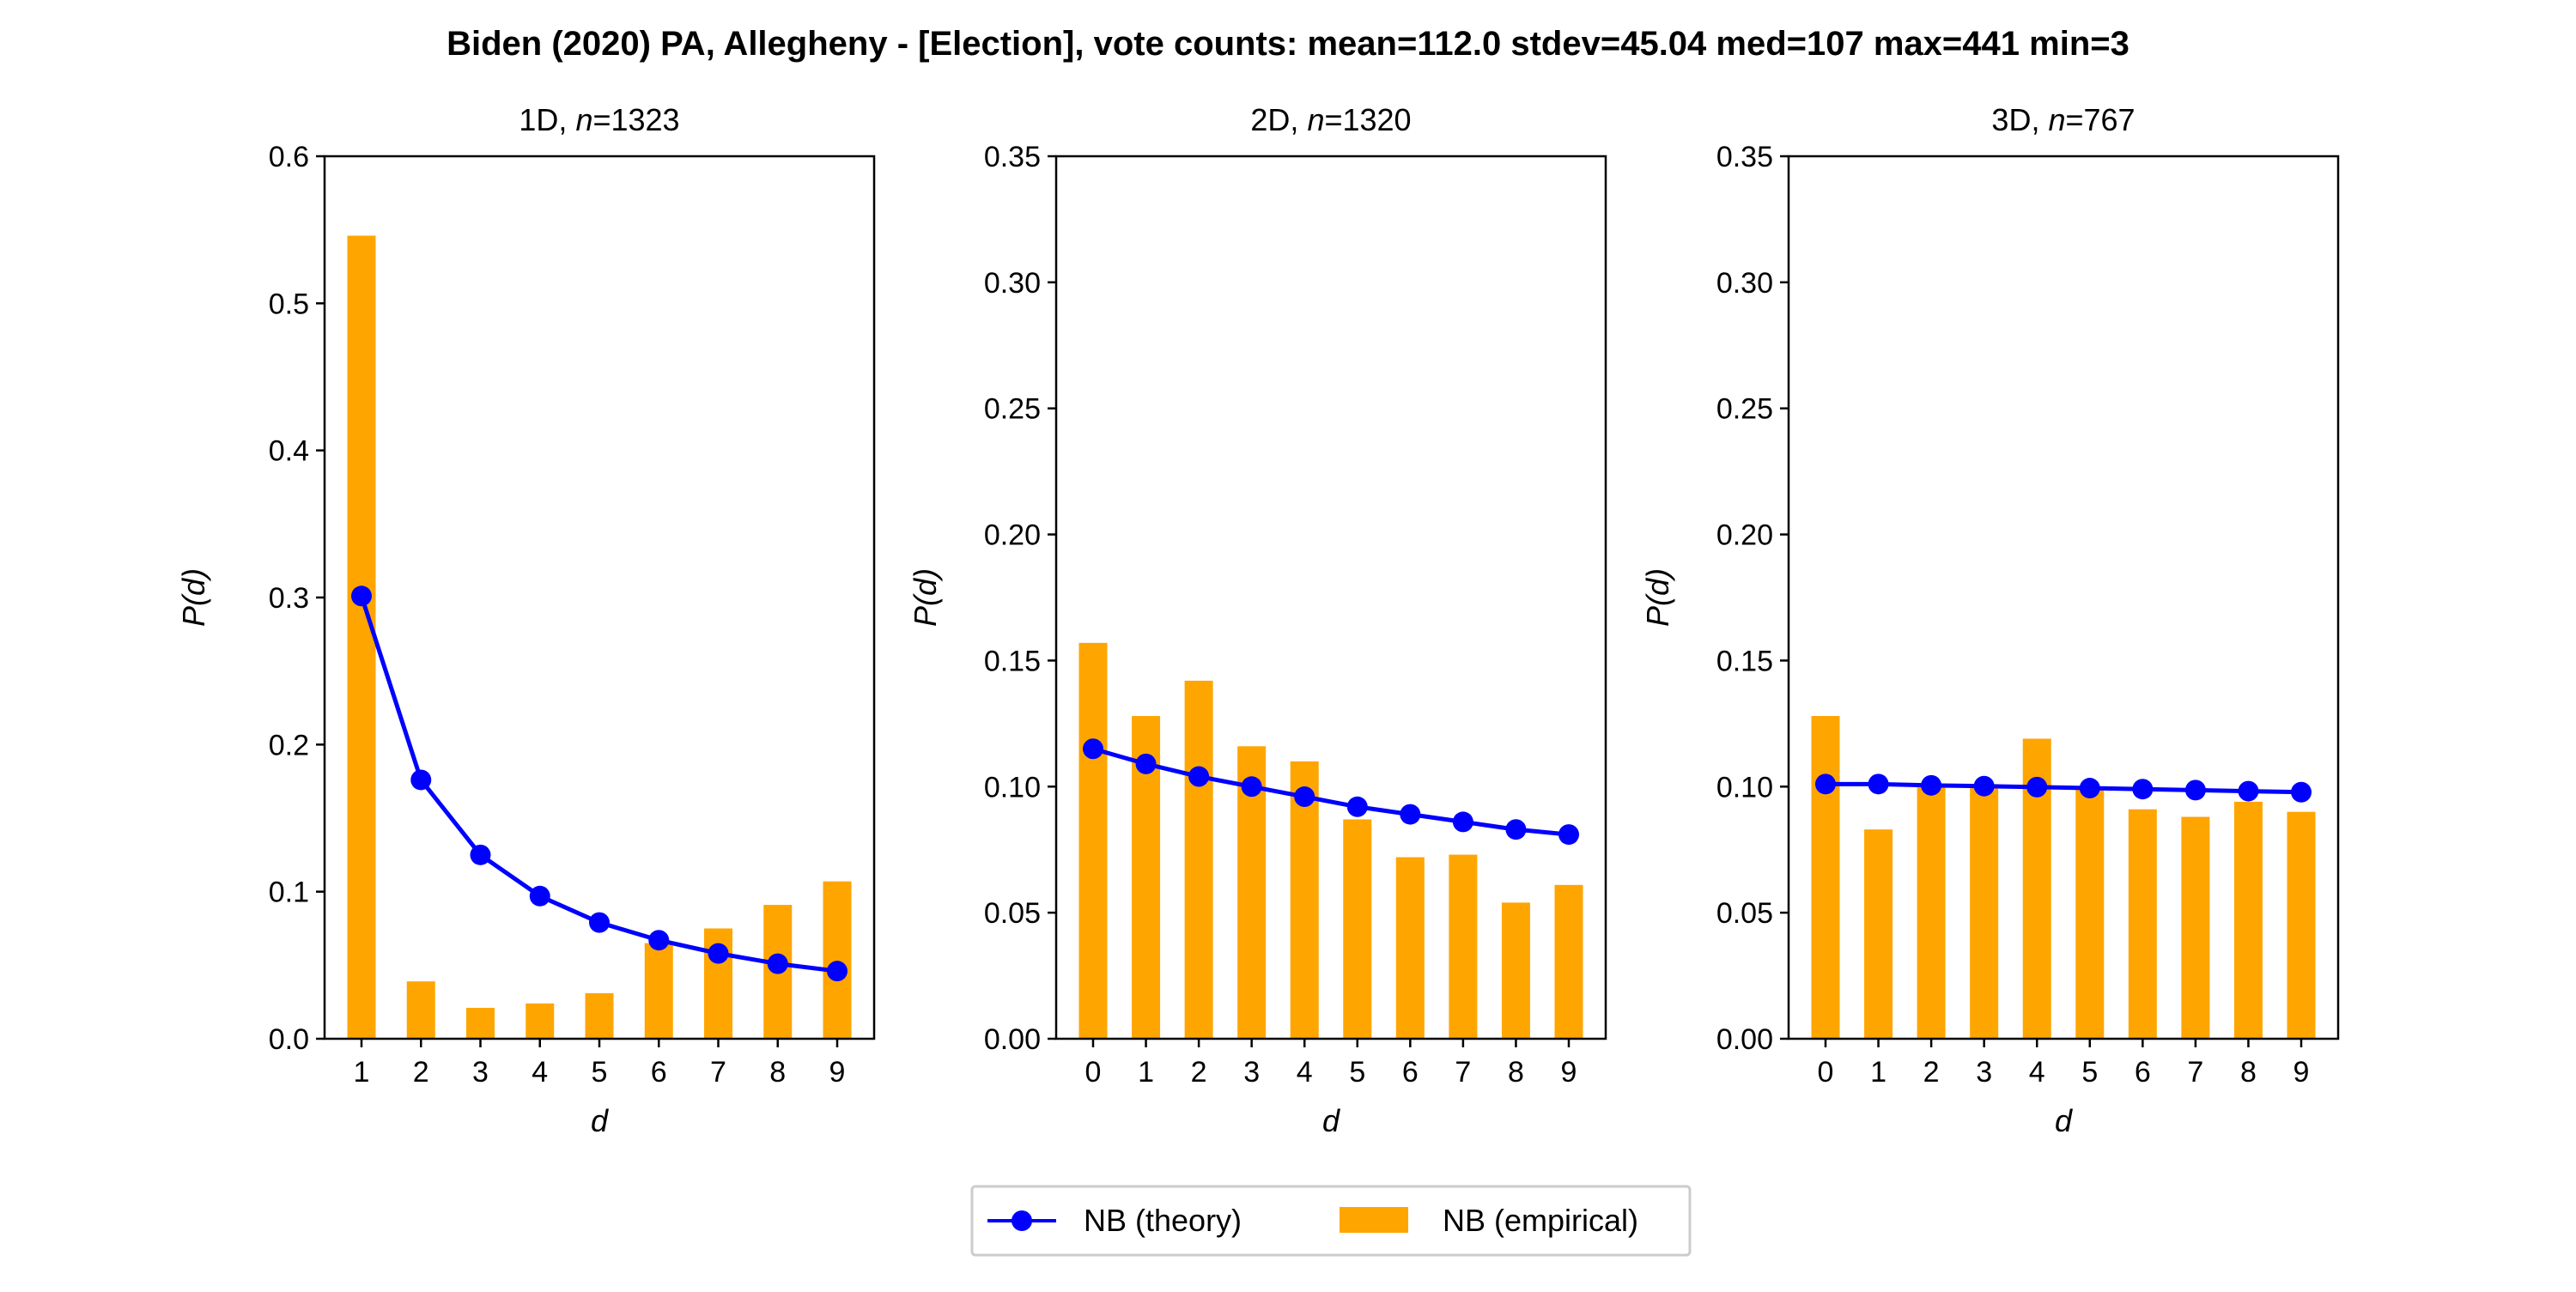 The image size is (2576, 1292). I want to click on legend: NB (theory) NB (empirical), so click(1331, 1221).